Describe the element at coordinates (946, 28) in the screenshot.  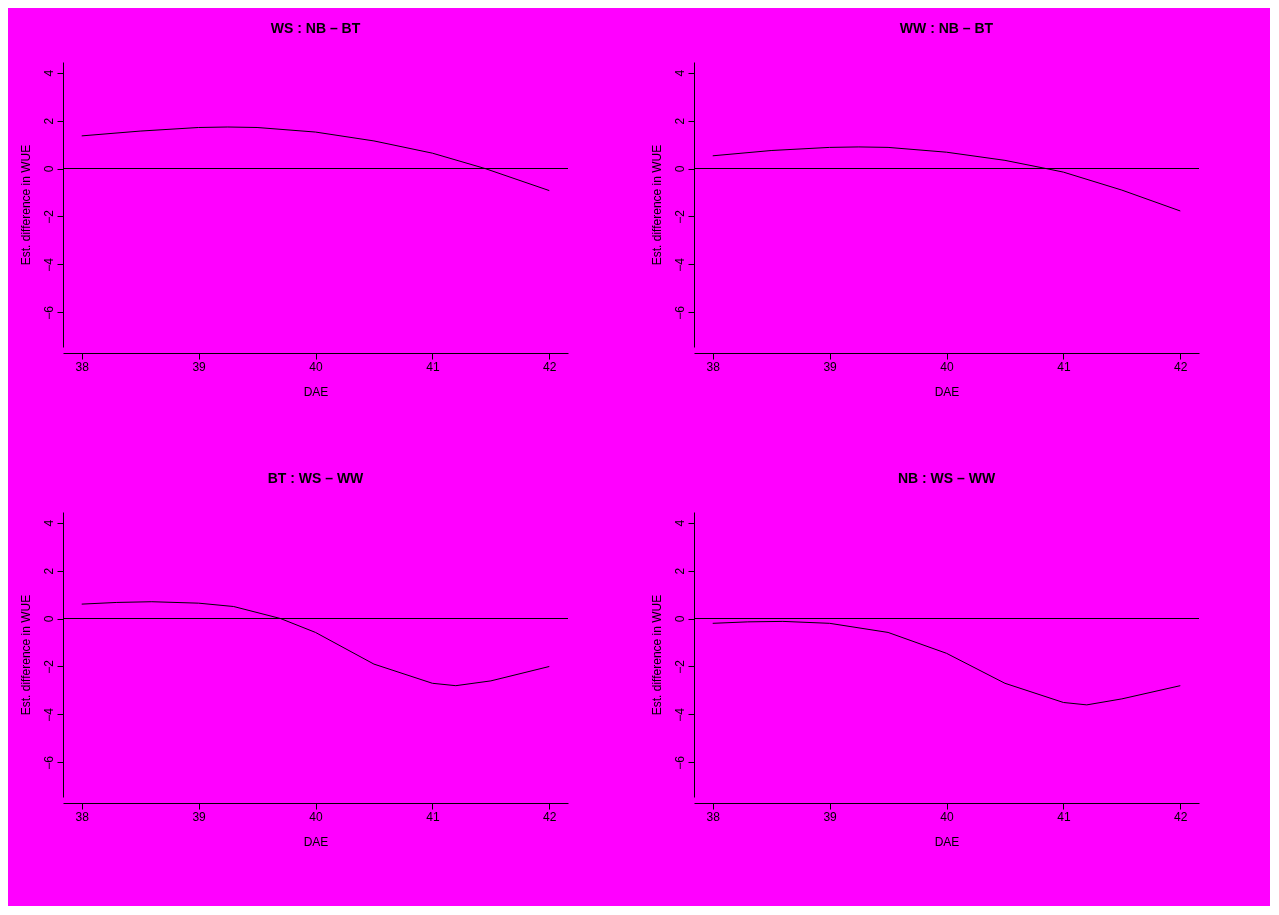
I see `chart-title: WW : NB – BT` at that location.